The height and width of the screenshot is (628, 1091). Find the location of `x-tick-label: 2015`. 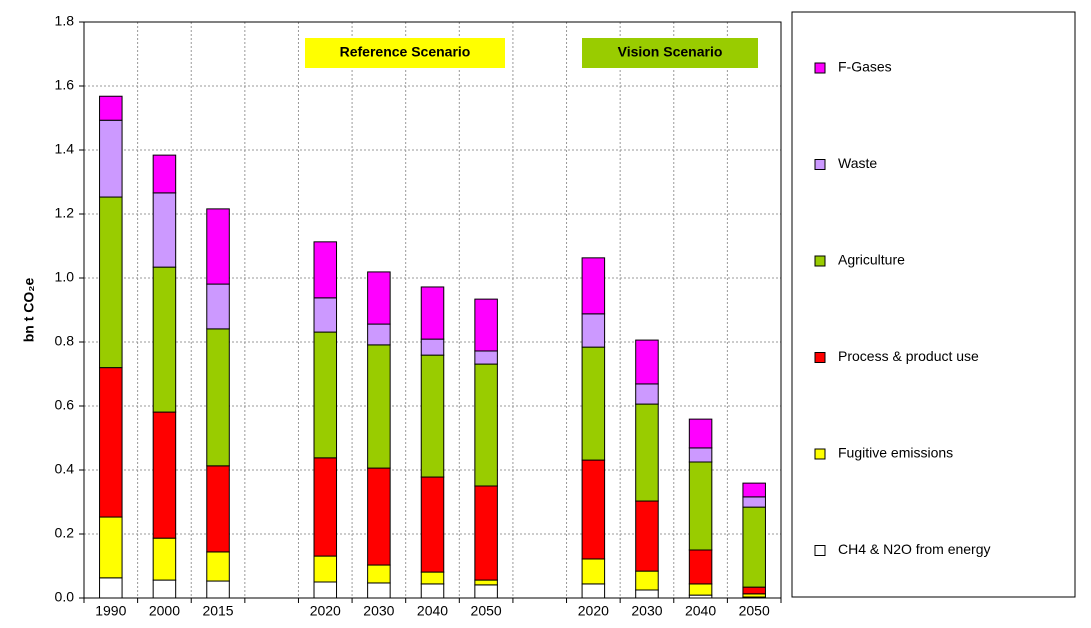

x-tick-label: 2015 is located at coordinates (217, 611).